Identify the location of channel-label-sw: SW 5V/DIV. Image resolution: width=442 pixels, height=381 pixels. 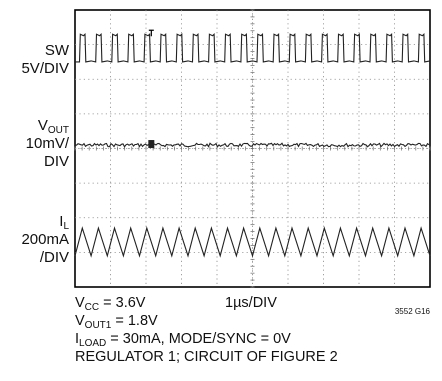
(45, 59).